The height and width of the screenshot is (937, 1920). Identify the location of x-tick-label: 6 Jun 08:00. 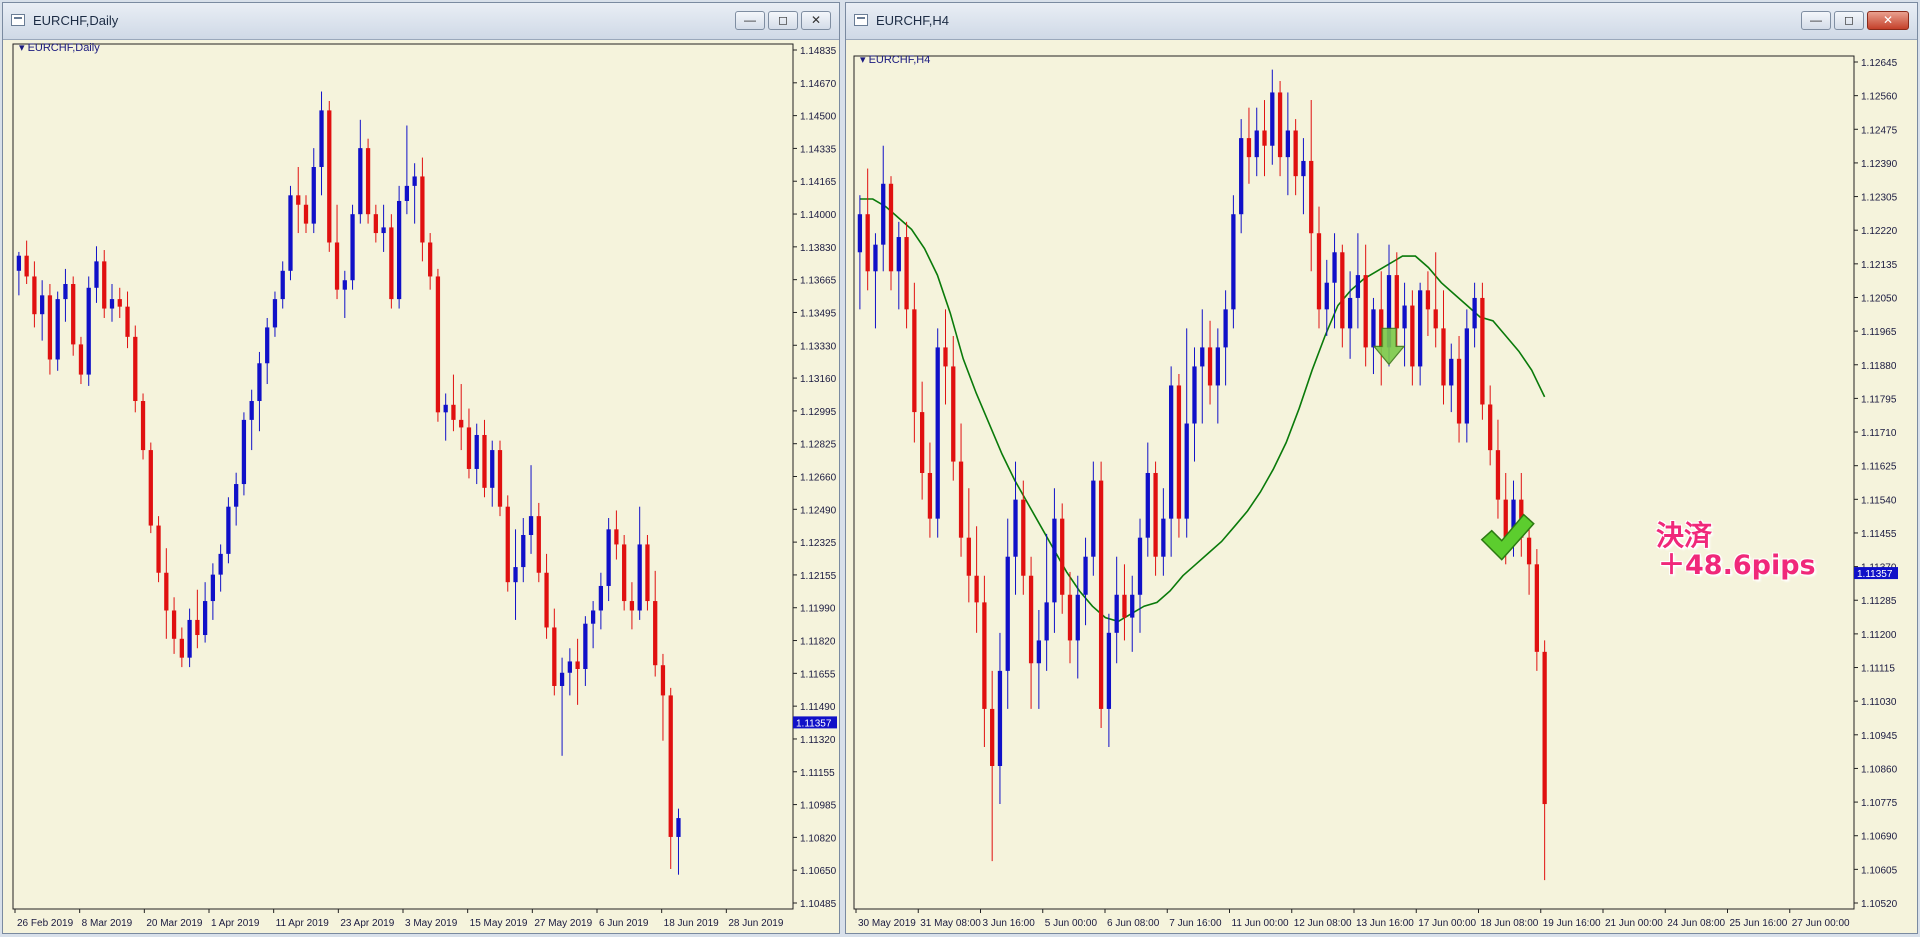
(1133, 923).